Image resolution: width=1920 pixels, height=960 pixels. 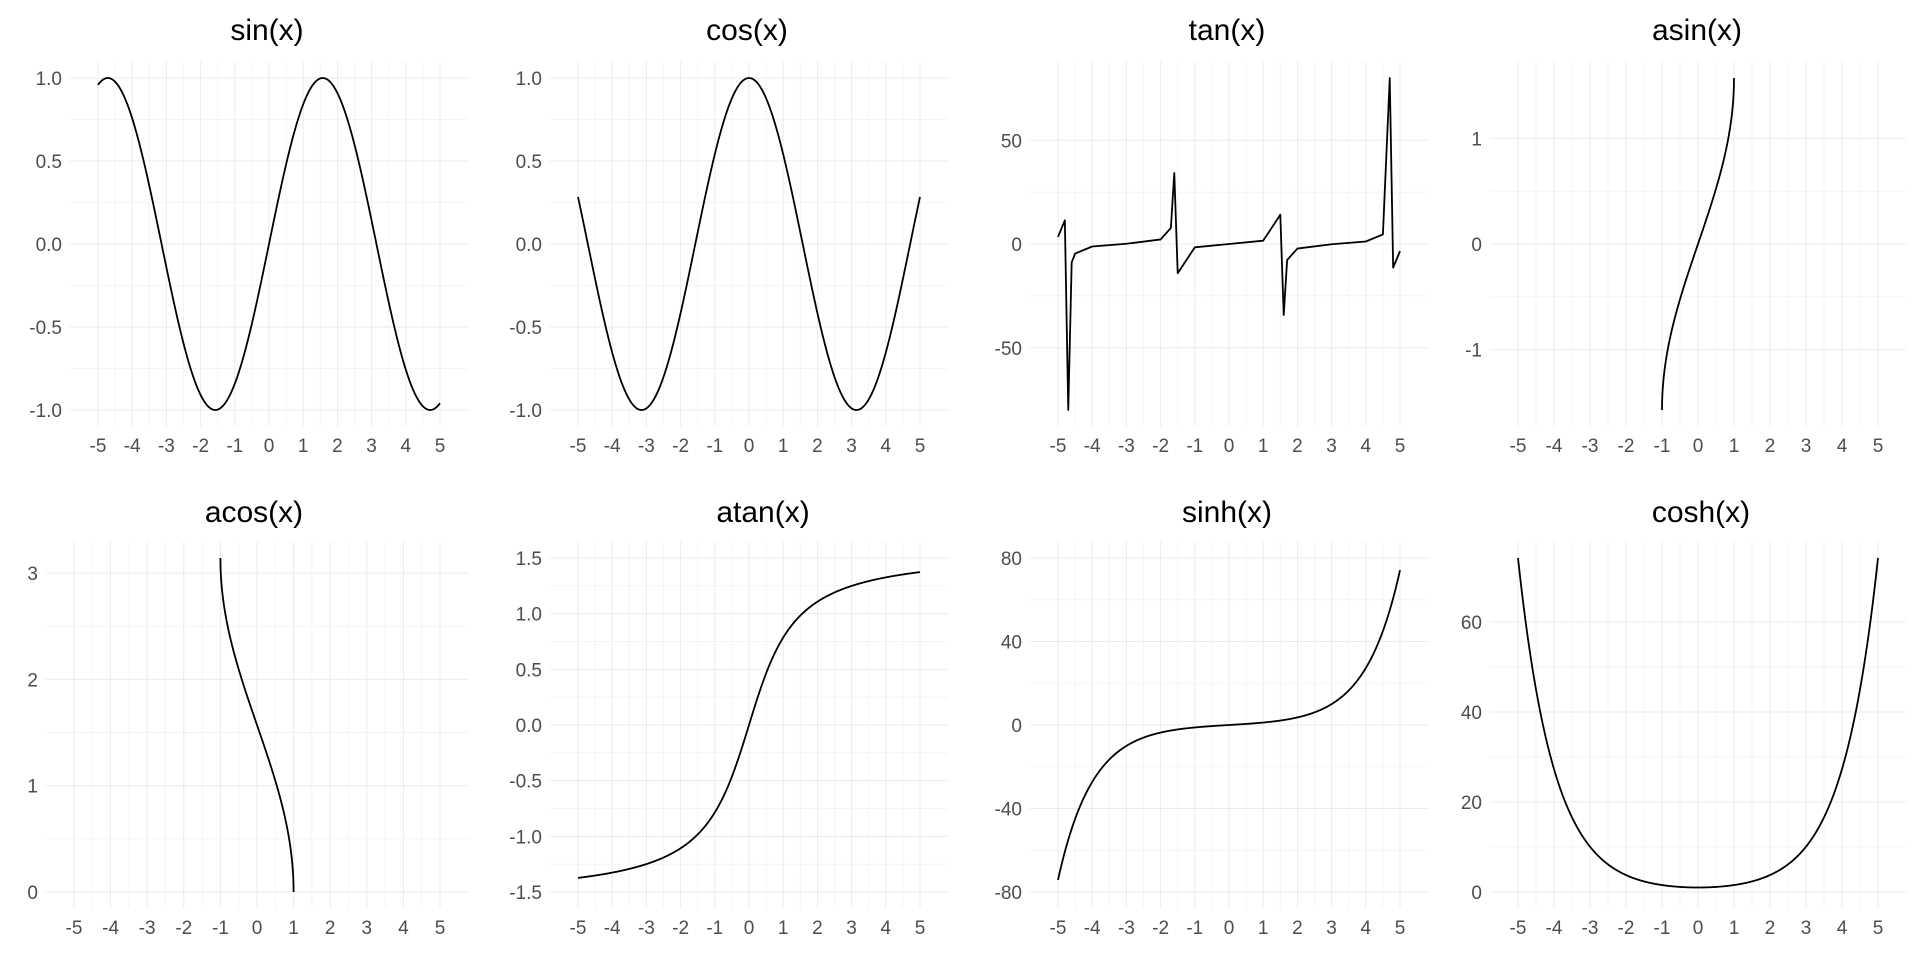 What do you see at coordinates (32, 574) in the screenshot?
I see `y-tick-label: 3` at bounding box center [32, 574].